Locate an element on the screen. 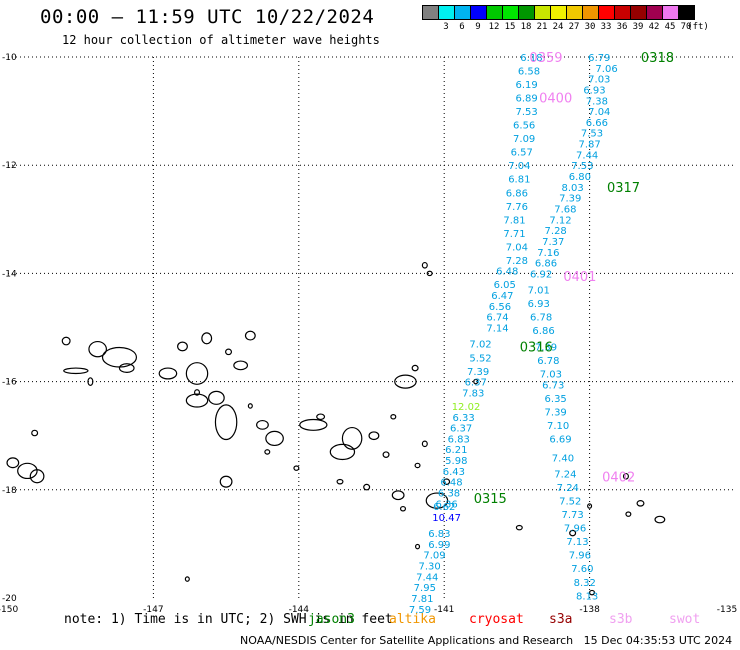  wave-height-value: 7.24 is located at coordinates (568, 488).